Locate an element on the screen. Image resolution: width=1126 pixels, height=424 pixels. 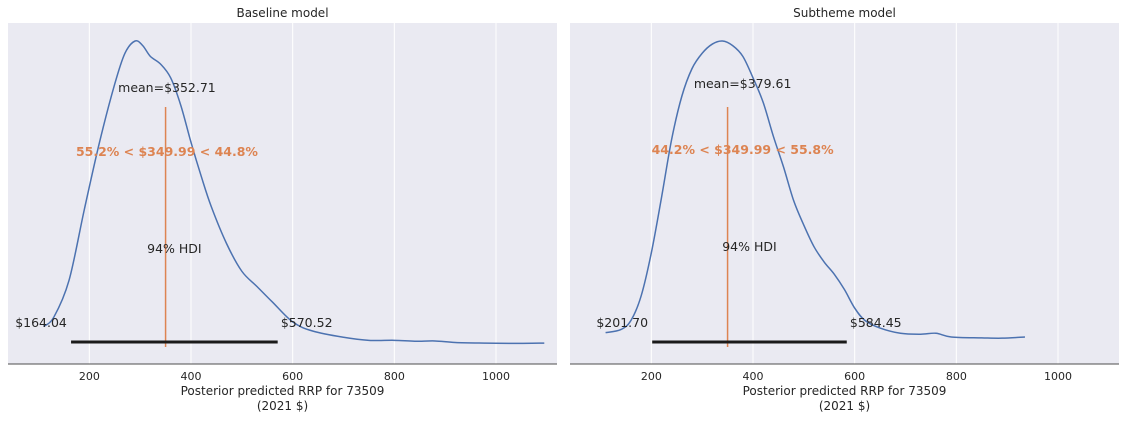
hdi-low-label: $201.70 is located at coordinates (622, 322).